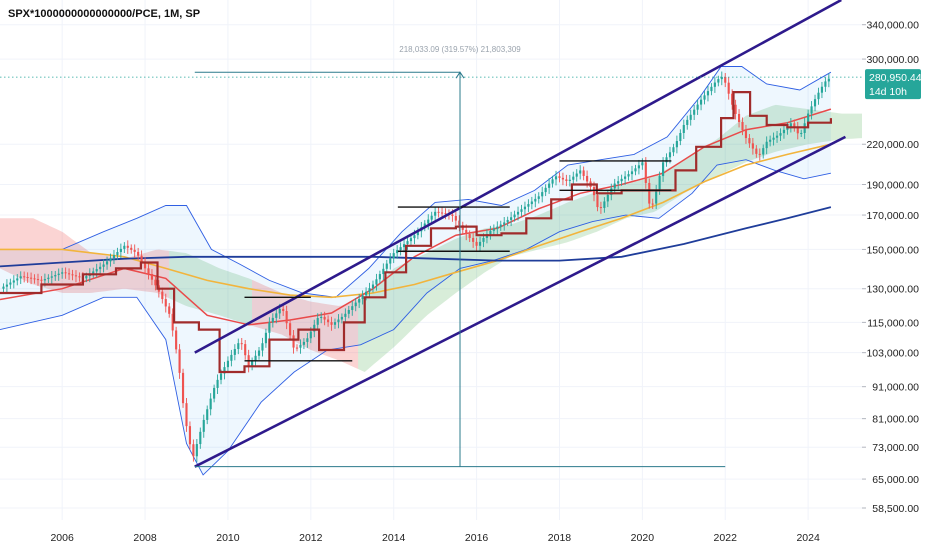 This screenshot has width=932, height=550. Describe the element at coordinates (893, 84) in the screenshot. I see `last-price-badge-box` at that location.